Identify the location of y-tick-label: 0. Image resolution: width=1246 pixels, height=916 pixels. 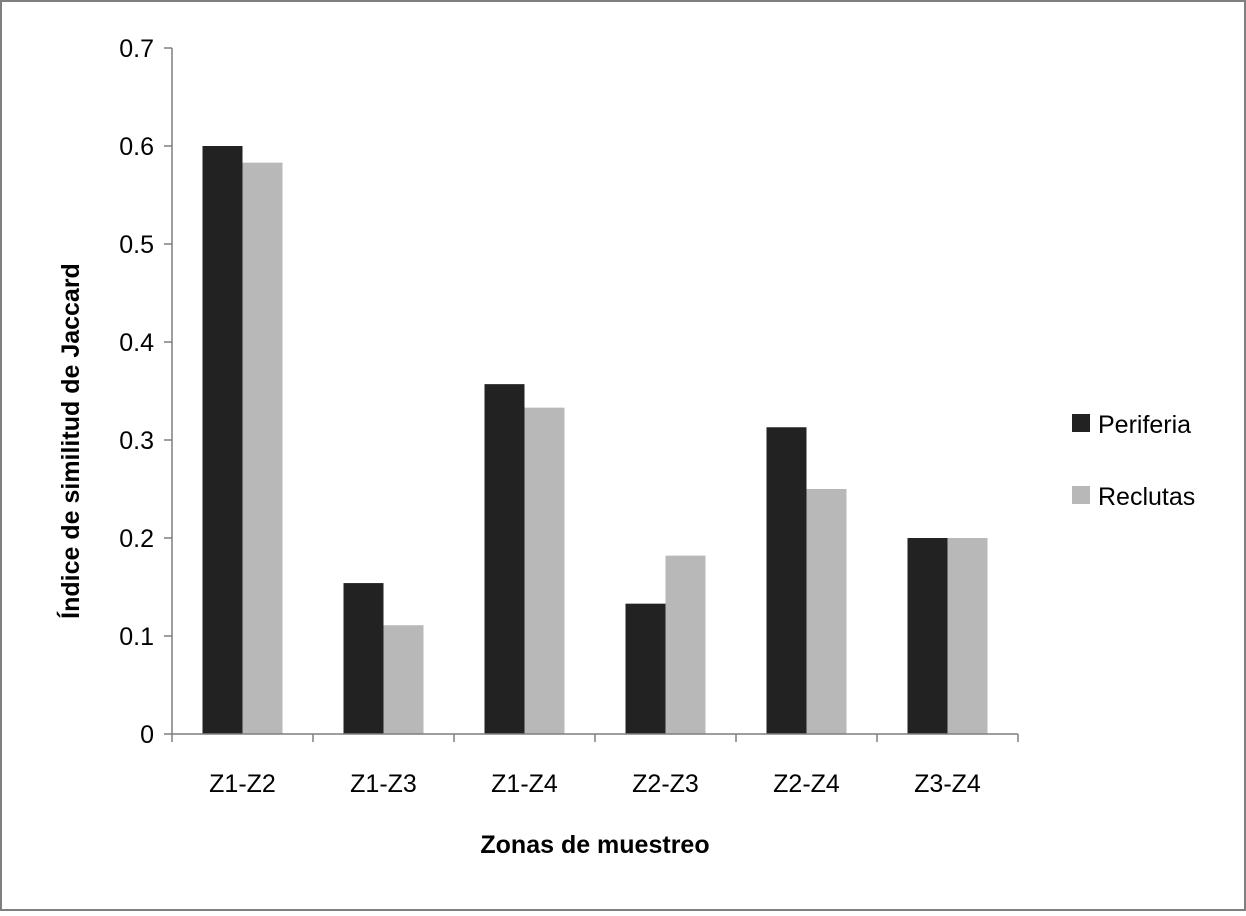
(147, 735).